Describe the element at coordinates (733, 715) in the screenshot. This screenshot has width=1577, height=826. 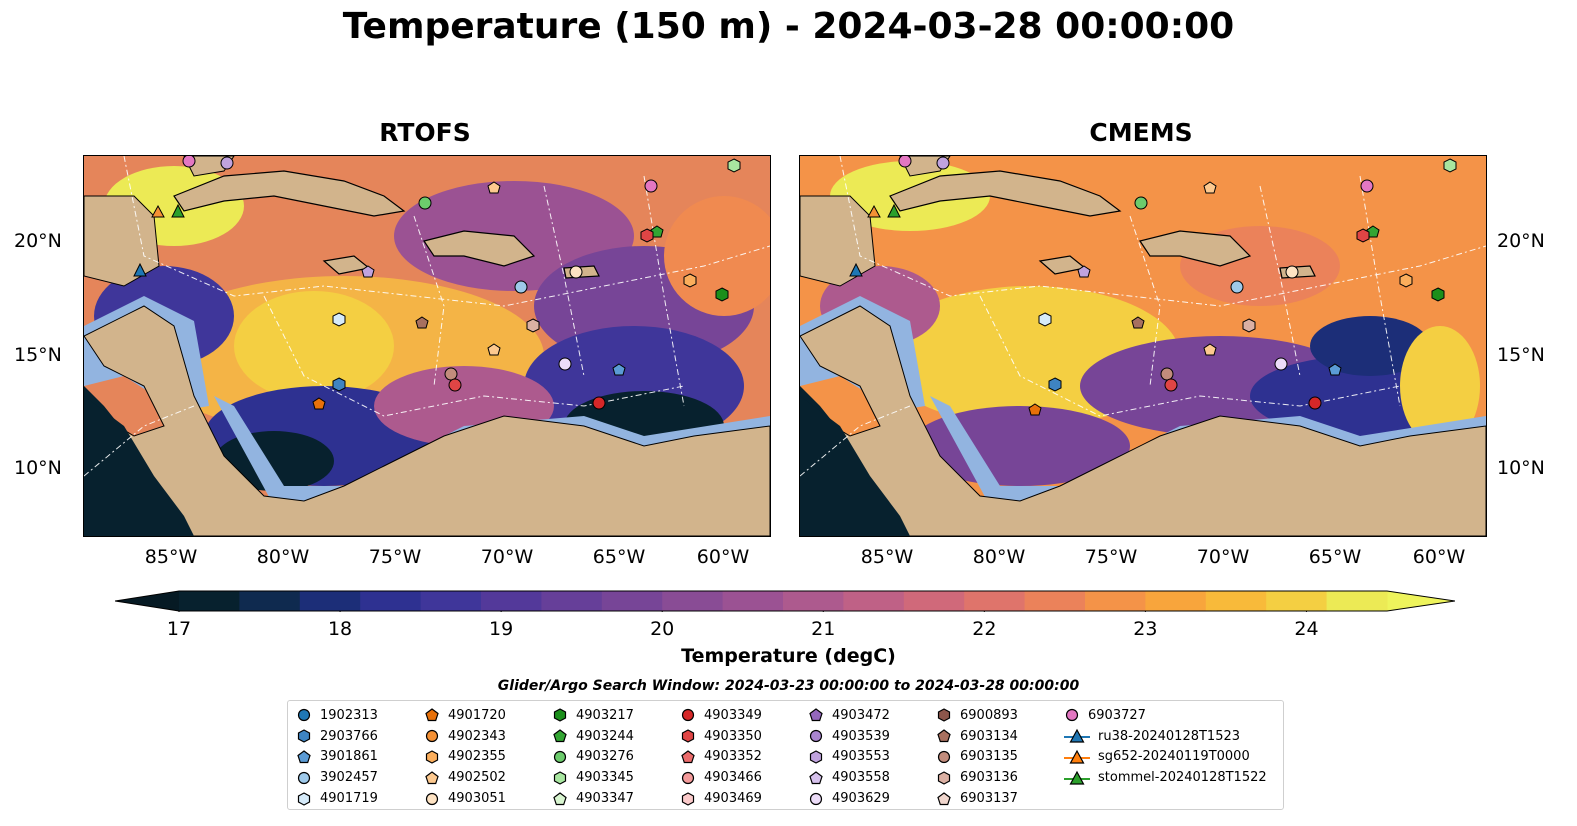
I see `legend-item-label: 4903349` at that location.